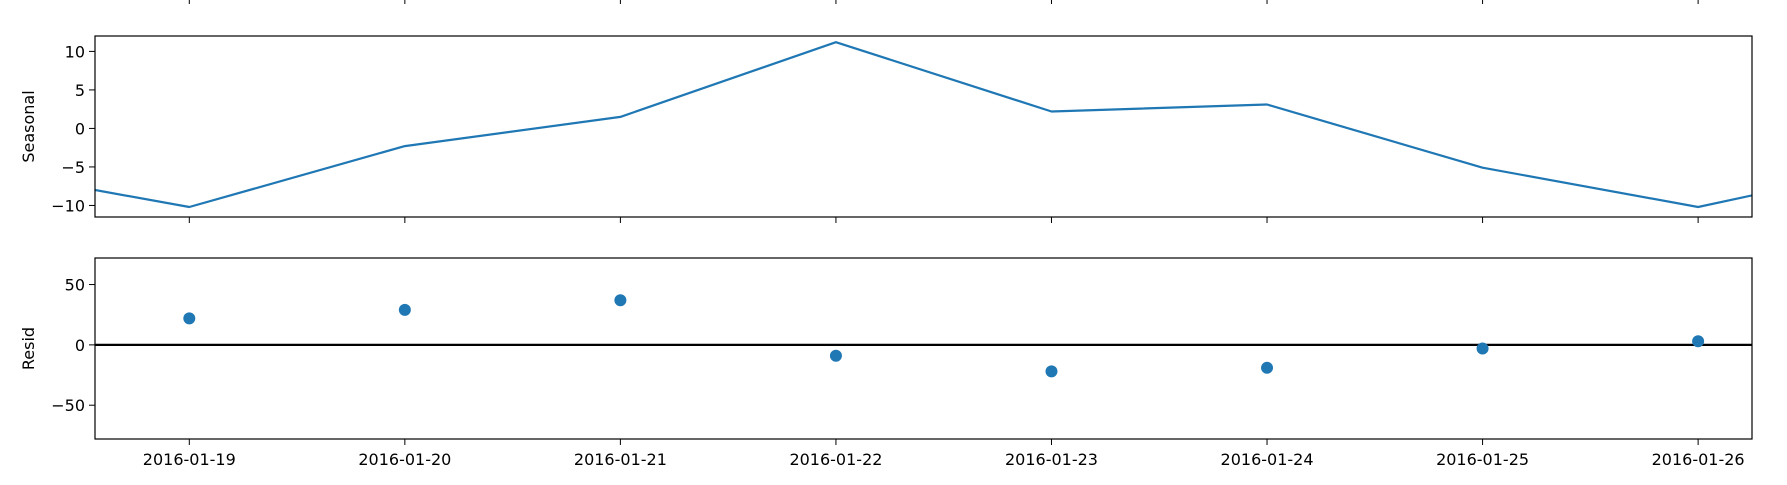 This screenshot has width=1787, height=485. Describe the element at coordinates (75, 285) in the screenshot. I see `y-tick-label: 50` at that location.